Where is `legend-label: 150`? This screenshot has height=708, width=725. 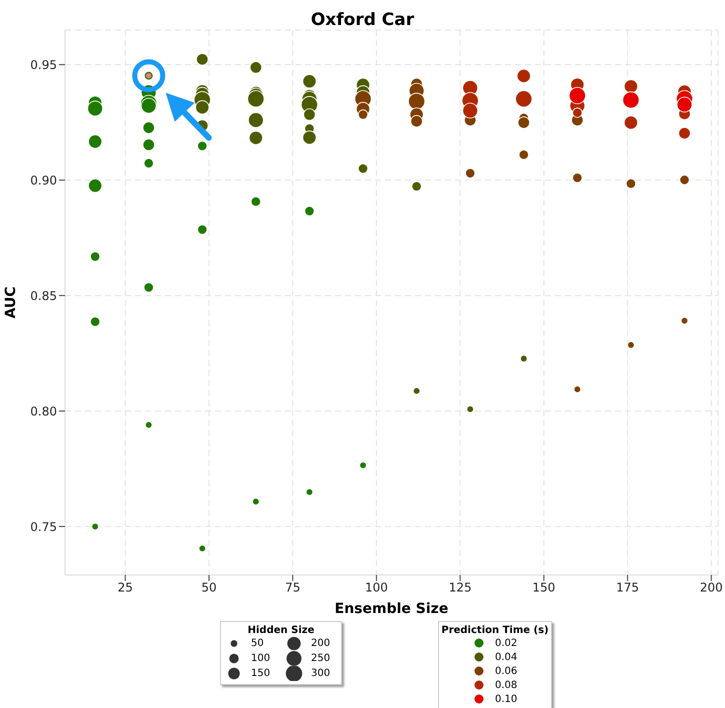
legend-label: 150 is located at coordinates (260, 673).